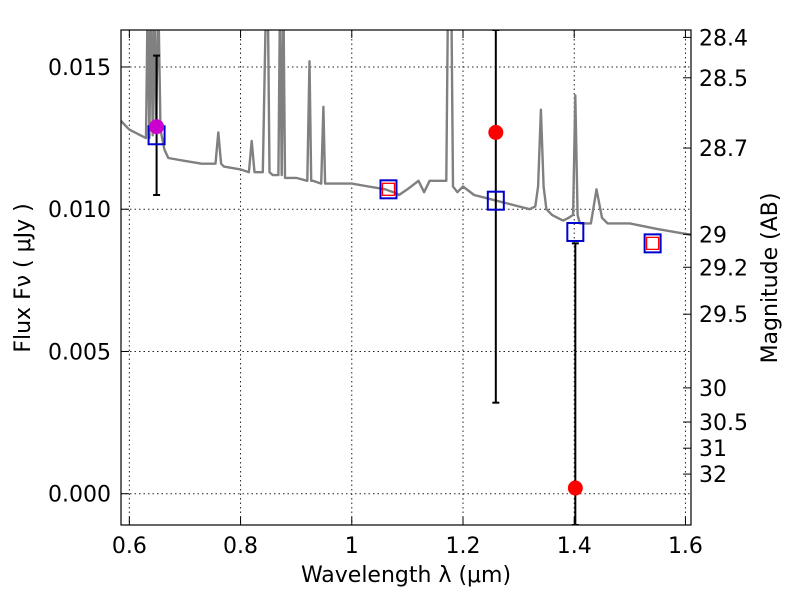 The width and height of the screenshot is (800, 600). I want to click on y2-tick-label-7: 30.5, so click(723, 423).